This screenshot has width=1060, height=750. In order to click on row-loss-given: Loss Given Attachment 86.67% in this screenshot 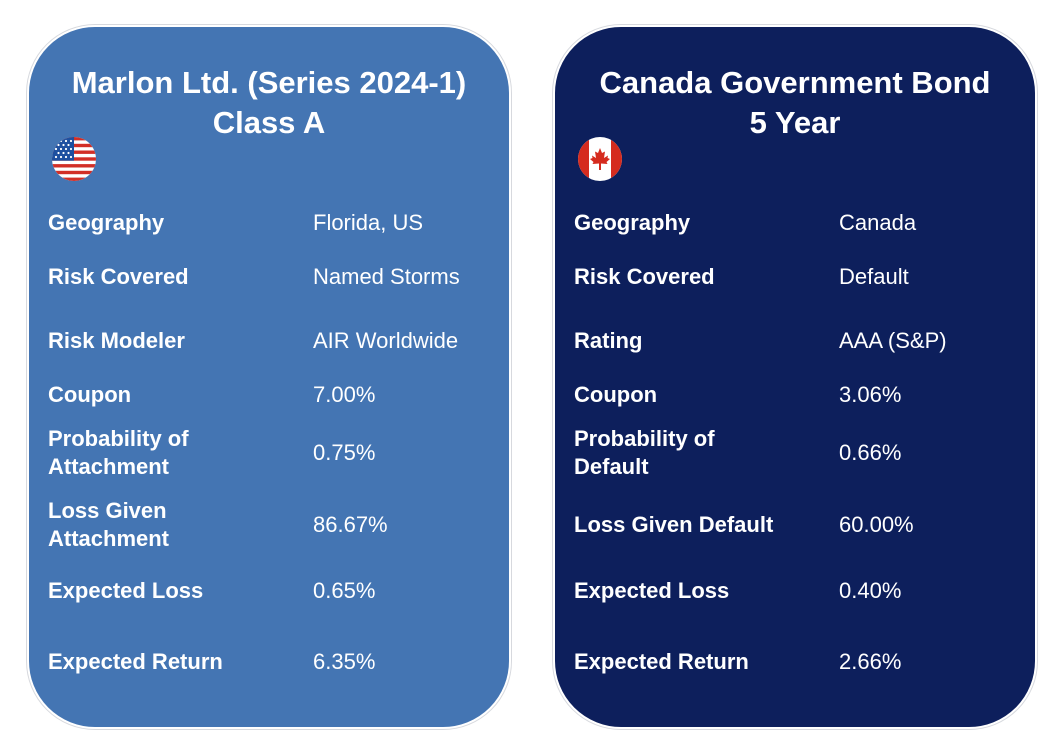, I will do `click(269, 525)`.